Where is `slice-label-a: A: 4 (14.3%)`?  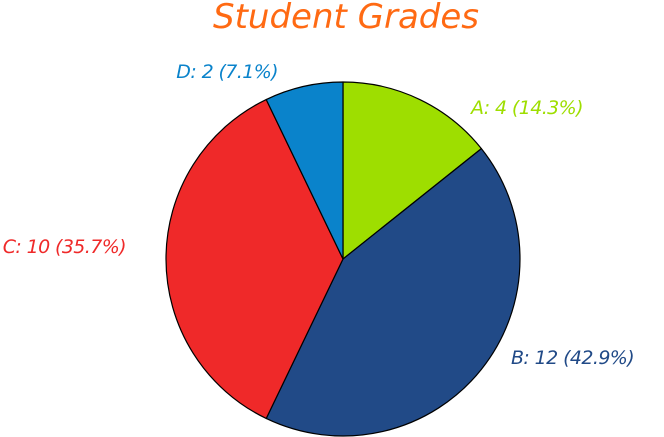
slice-label-a: A: 4 (14.3%) is located at coordinates (526, 108).